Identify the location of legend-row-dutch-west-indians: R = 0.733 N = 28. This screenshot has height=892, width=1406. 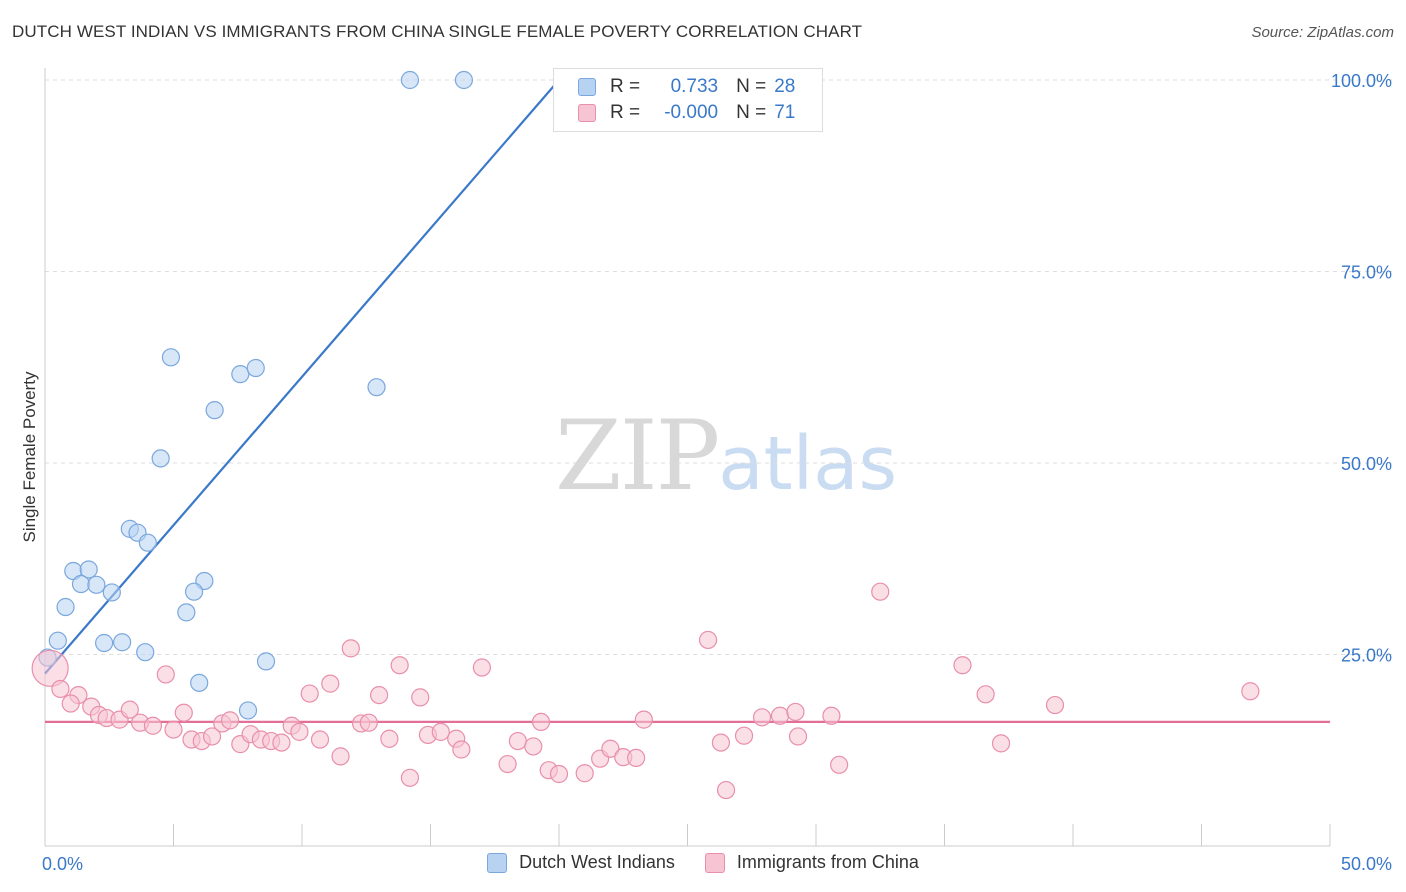
(686, 87).